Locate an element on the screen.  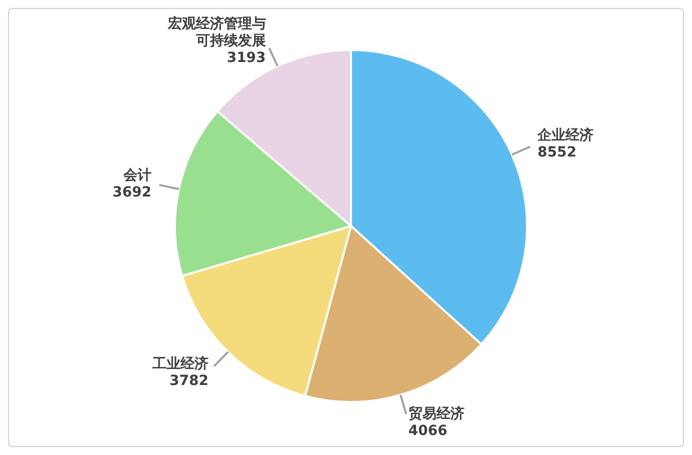
slice-label: 宏观经济管理与可持续发展 is located at coordinates (216, 32).